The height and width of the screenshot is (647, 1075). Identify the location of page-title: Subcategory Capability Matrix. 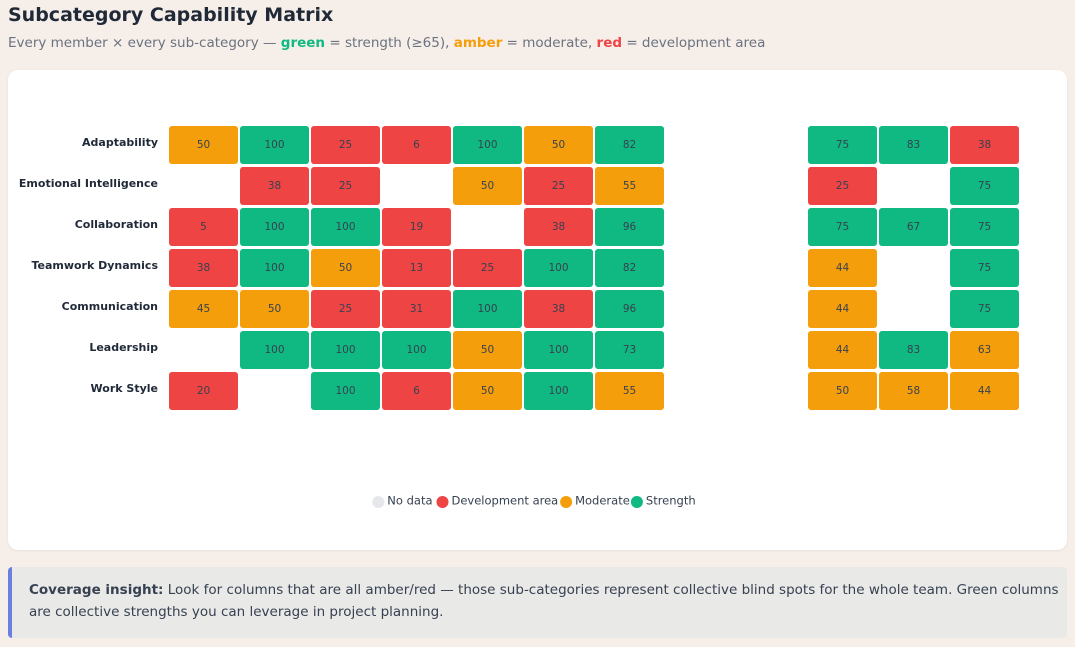
(171, 15).